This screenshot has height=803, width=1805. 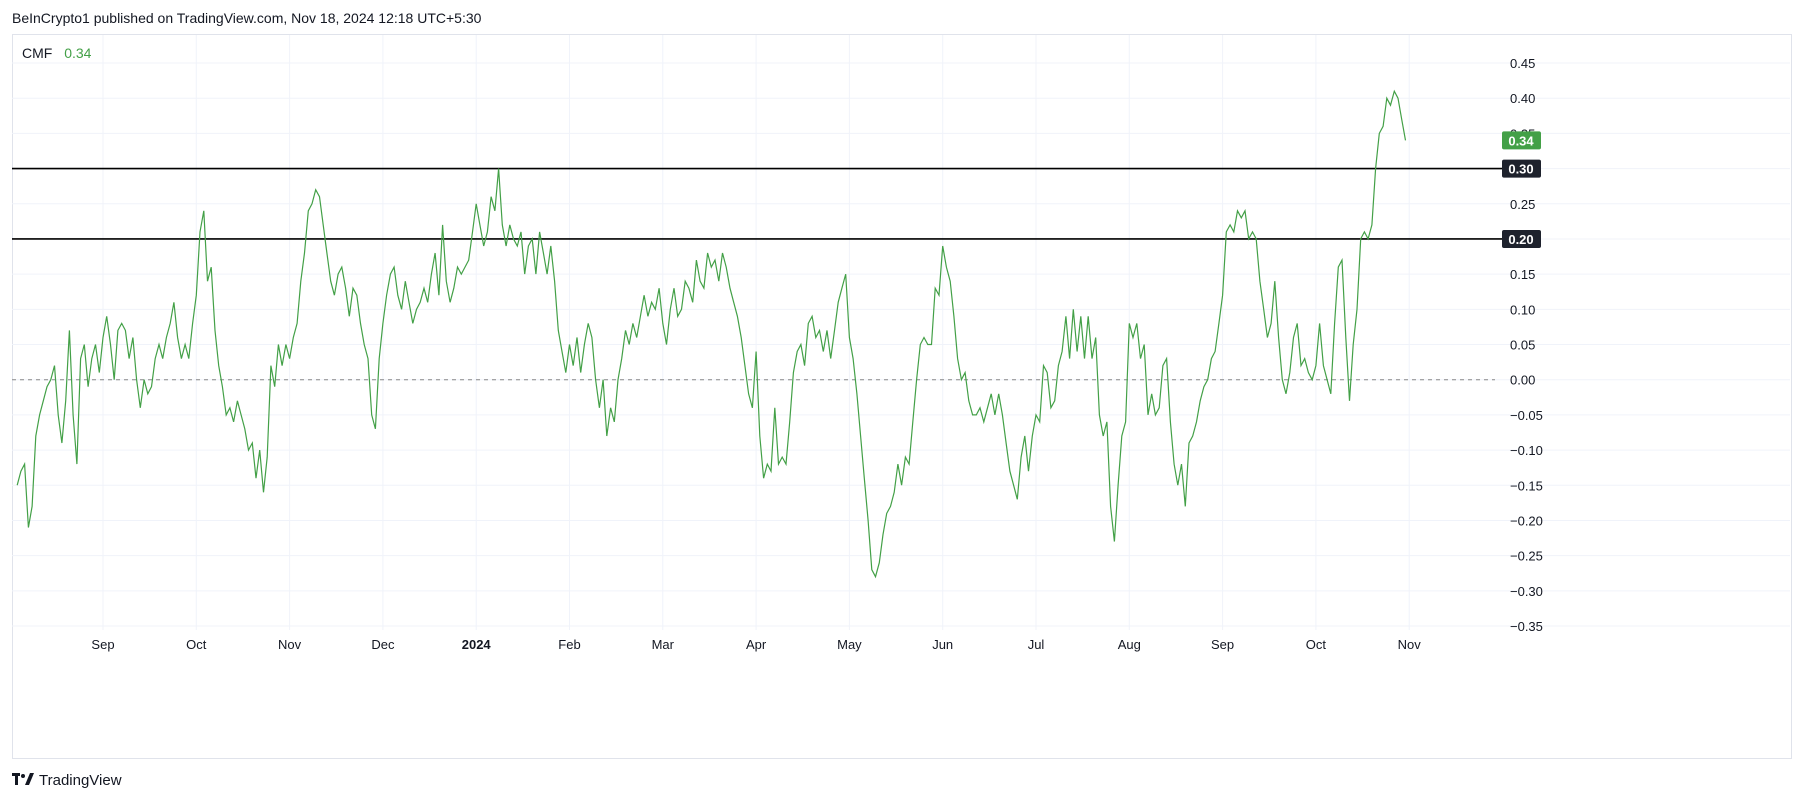 What do you see at coordinates (1522, 380) in the screenshot?
I see `y-tick-label: 0.00` at bounding box center [1522, 380].